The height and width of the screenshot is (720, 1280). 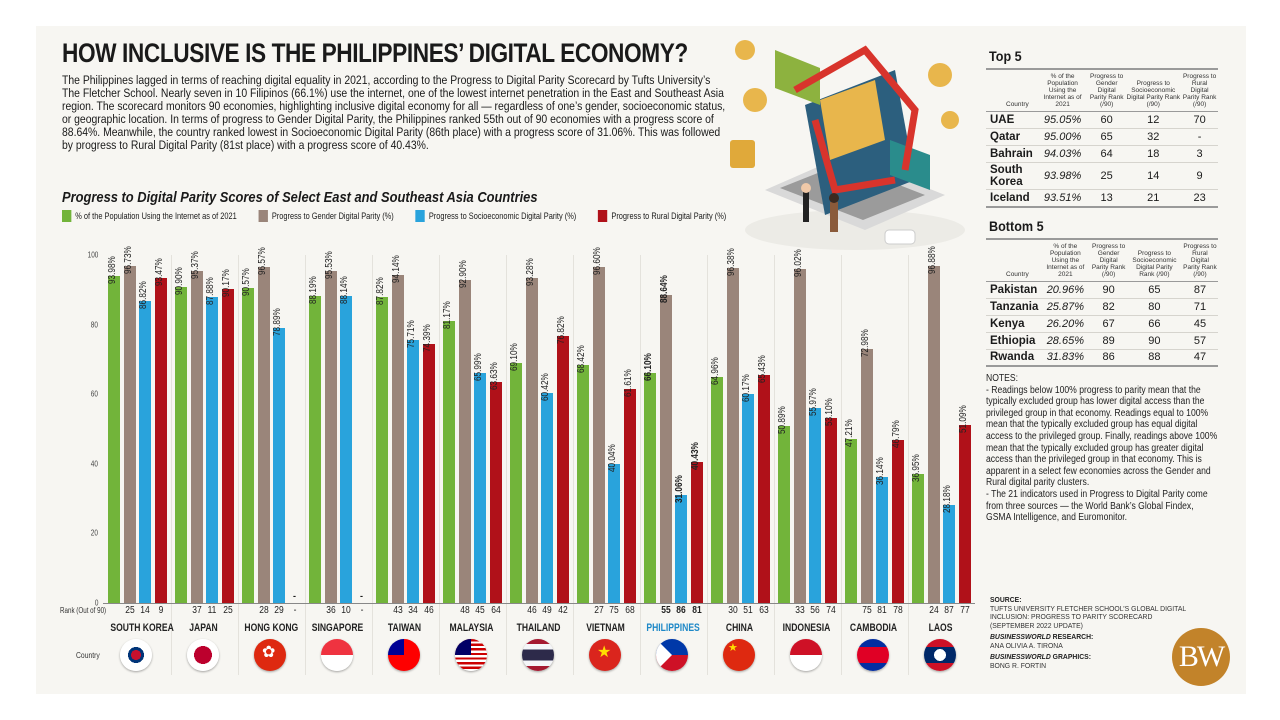 I want to click on bar-value-label: 61.61%, so click(x=628, y=382).